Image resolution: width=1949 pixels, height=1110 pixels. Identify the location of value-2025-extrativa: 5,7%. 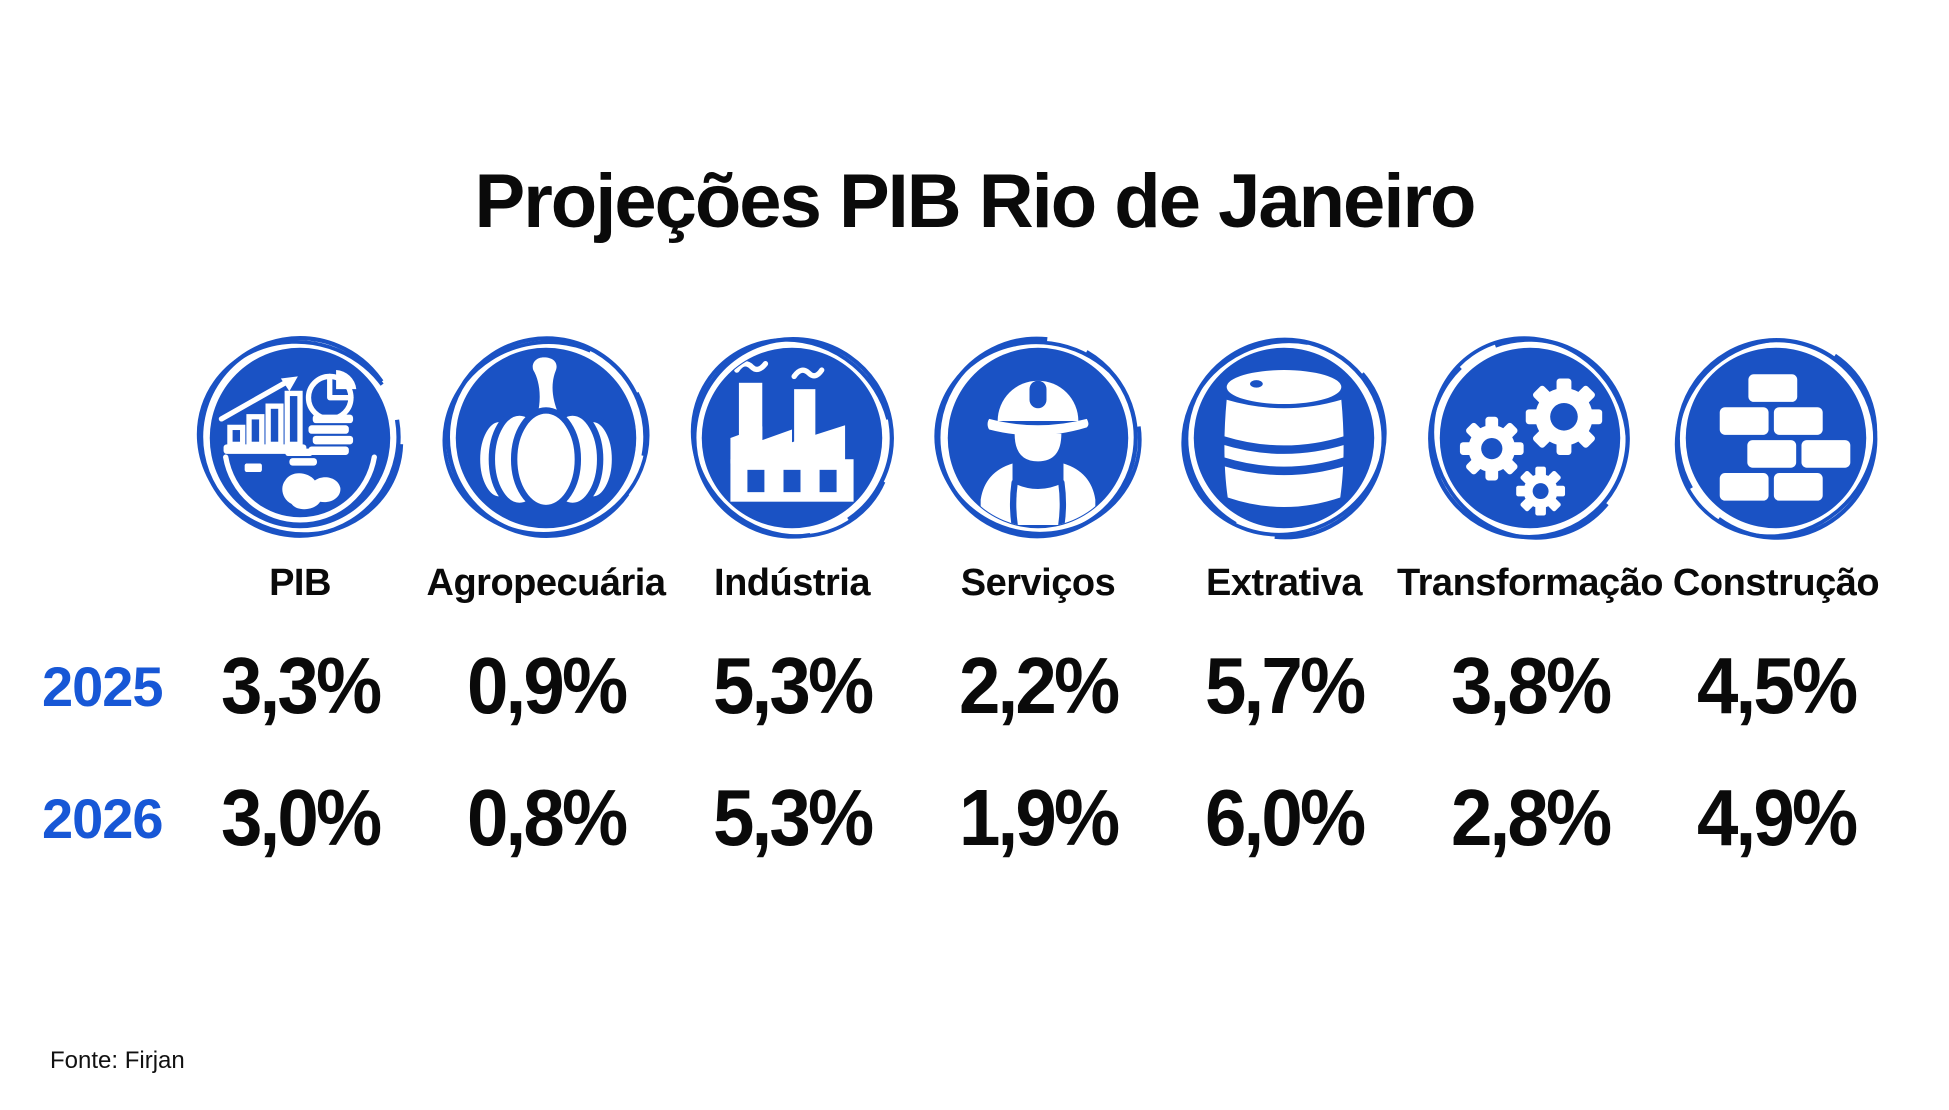
(1285, 685).